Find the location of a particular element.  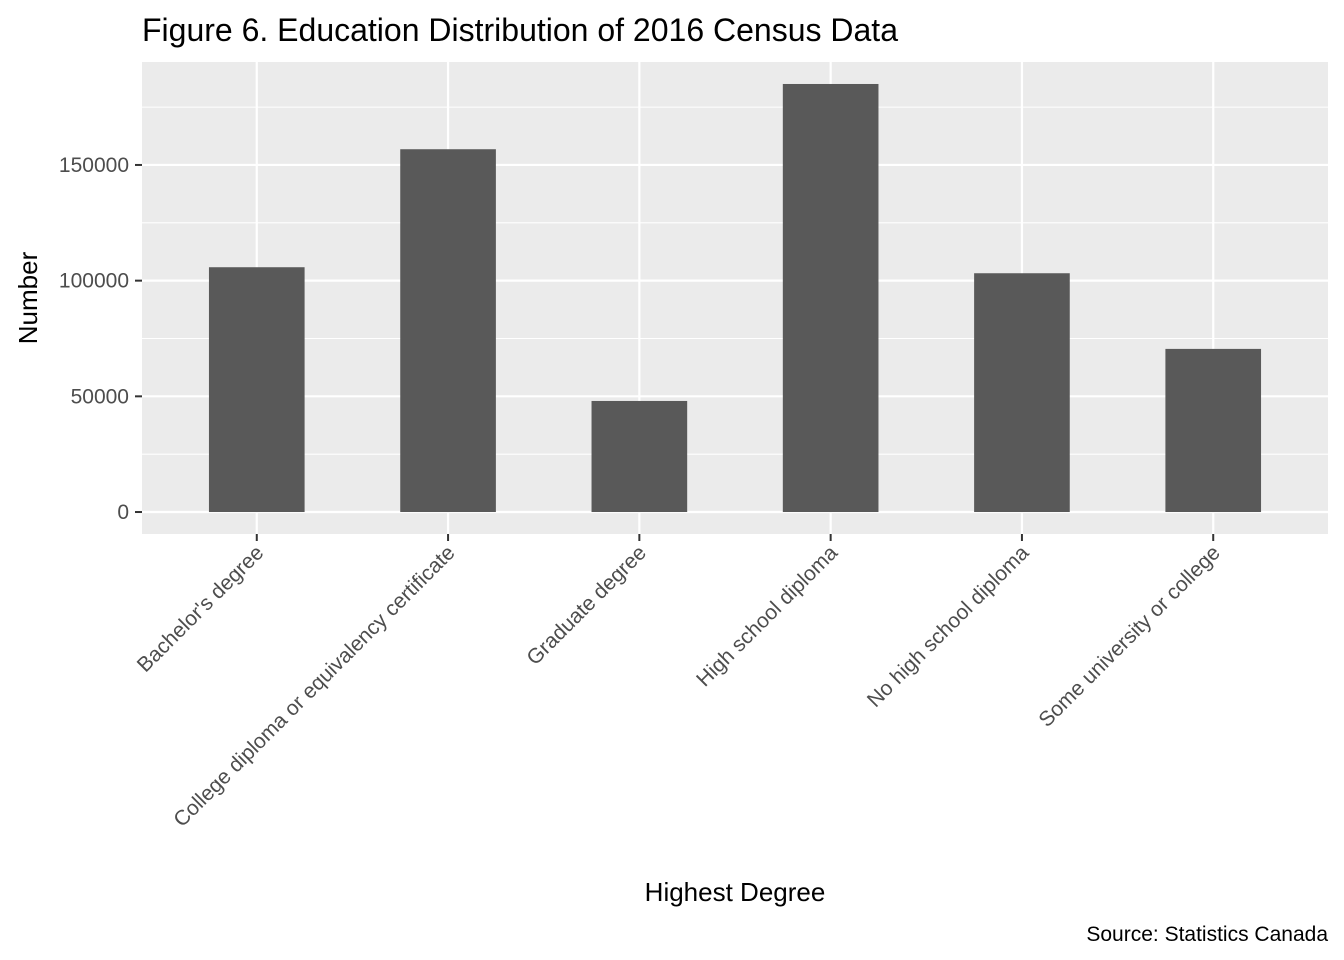

y-axis: 0 50000 100000 150000 is located at coordinates (100, 339).